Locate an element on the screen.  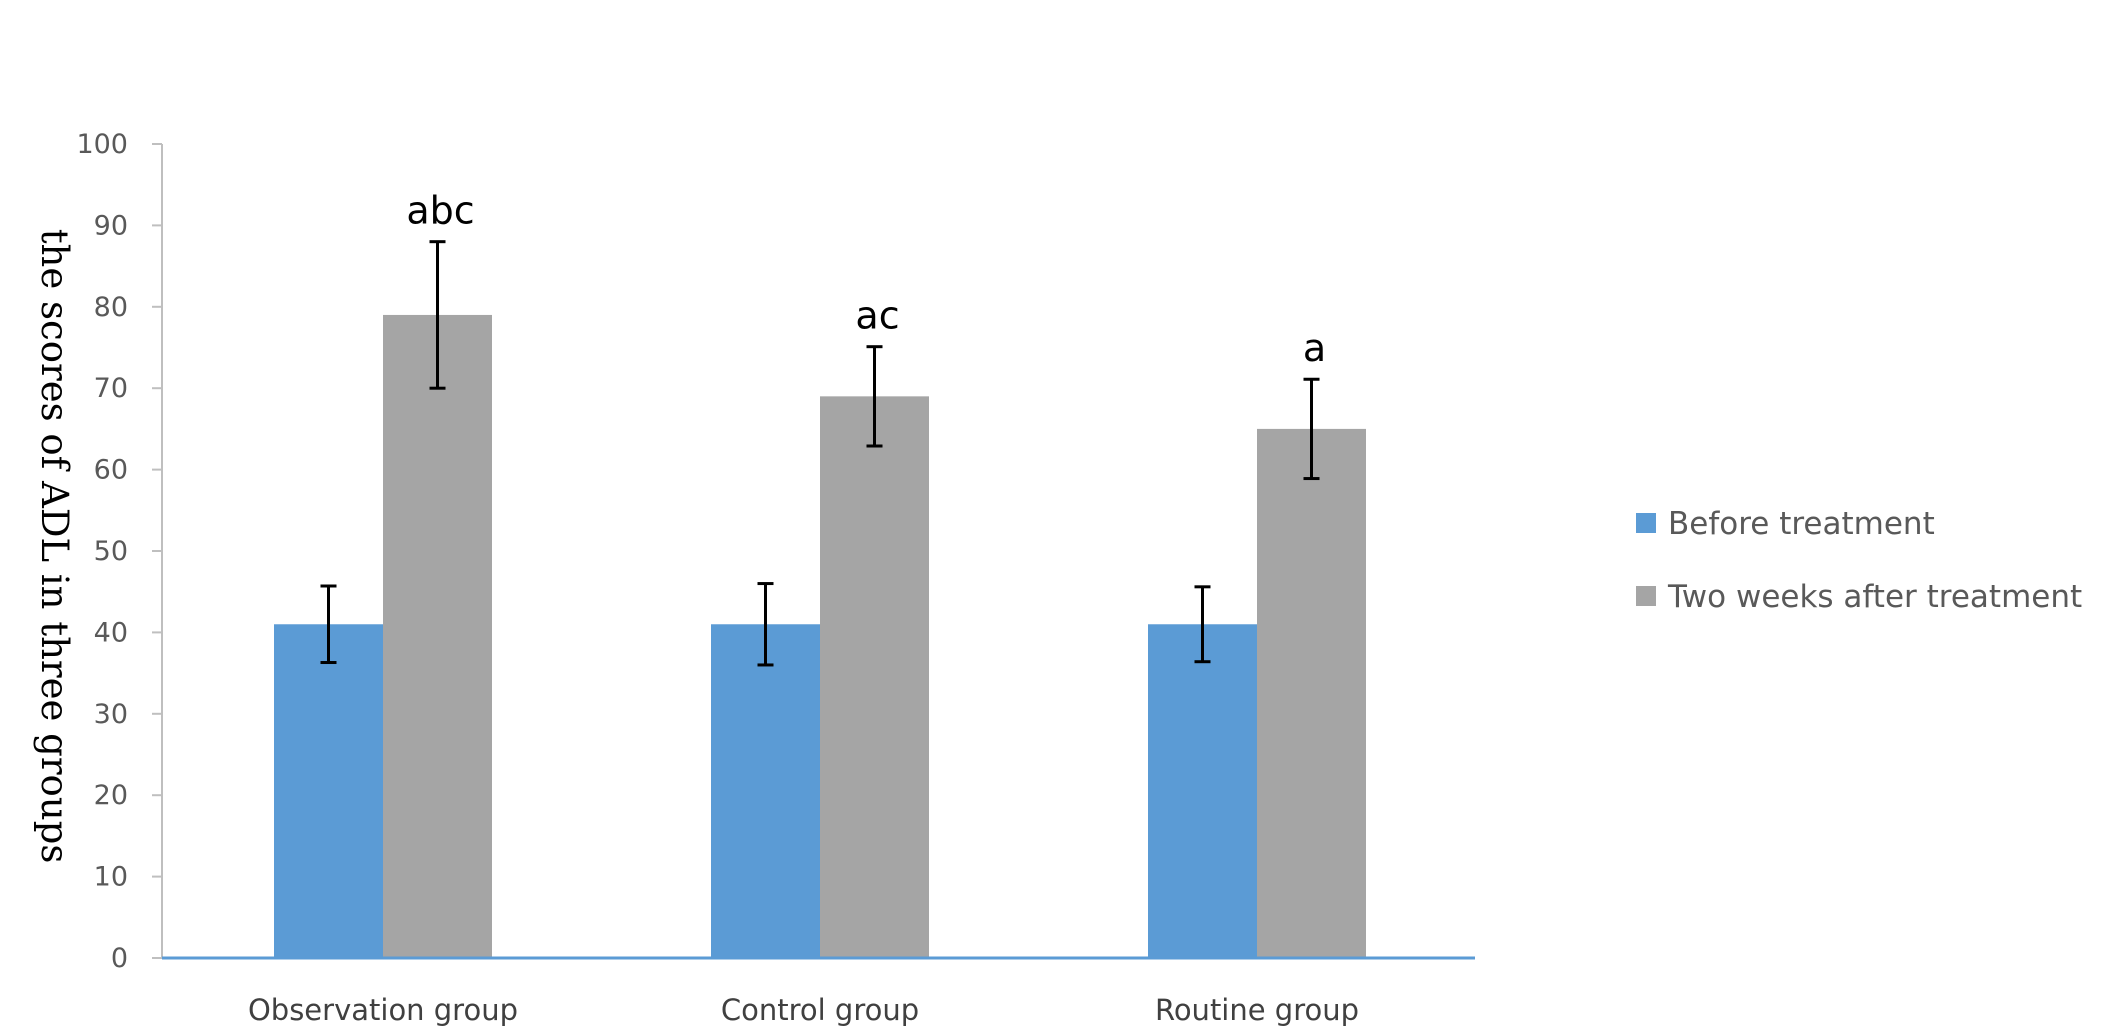
y-tick-label: 90 is located at coordinates (111, 225).